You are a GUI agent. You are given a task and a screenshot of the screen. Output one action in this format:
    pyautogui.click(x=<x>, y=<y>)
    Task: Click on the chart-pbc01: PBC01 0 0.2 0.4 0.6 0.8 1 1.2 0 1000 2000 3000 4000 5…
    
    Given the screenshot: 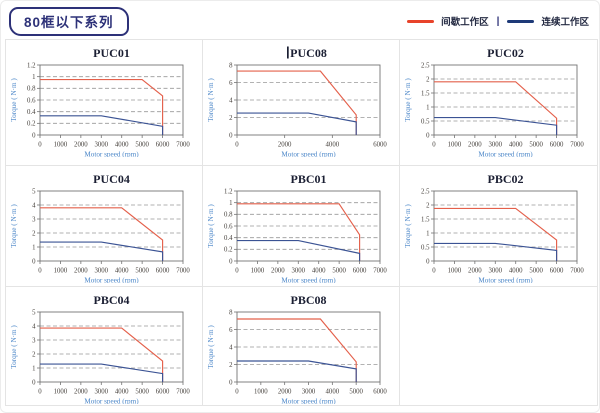 What is the action you would take?
    pyautogui.click(x=297, y=227)
    